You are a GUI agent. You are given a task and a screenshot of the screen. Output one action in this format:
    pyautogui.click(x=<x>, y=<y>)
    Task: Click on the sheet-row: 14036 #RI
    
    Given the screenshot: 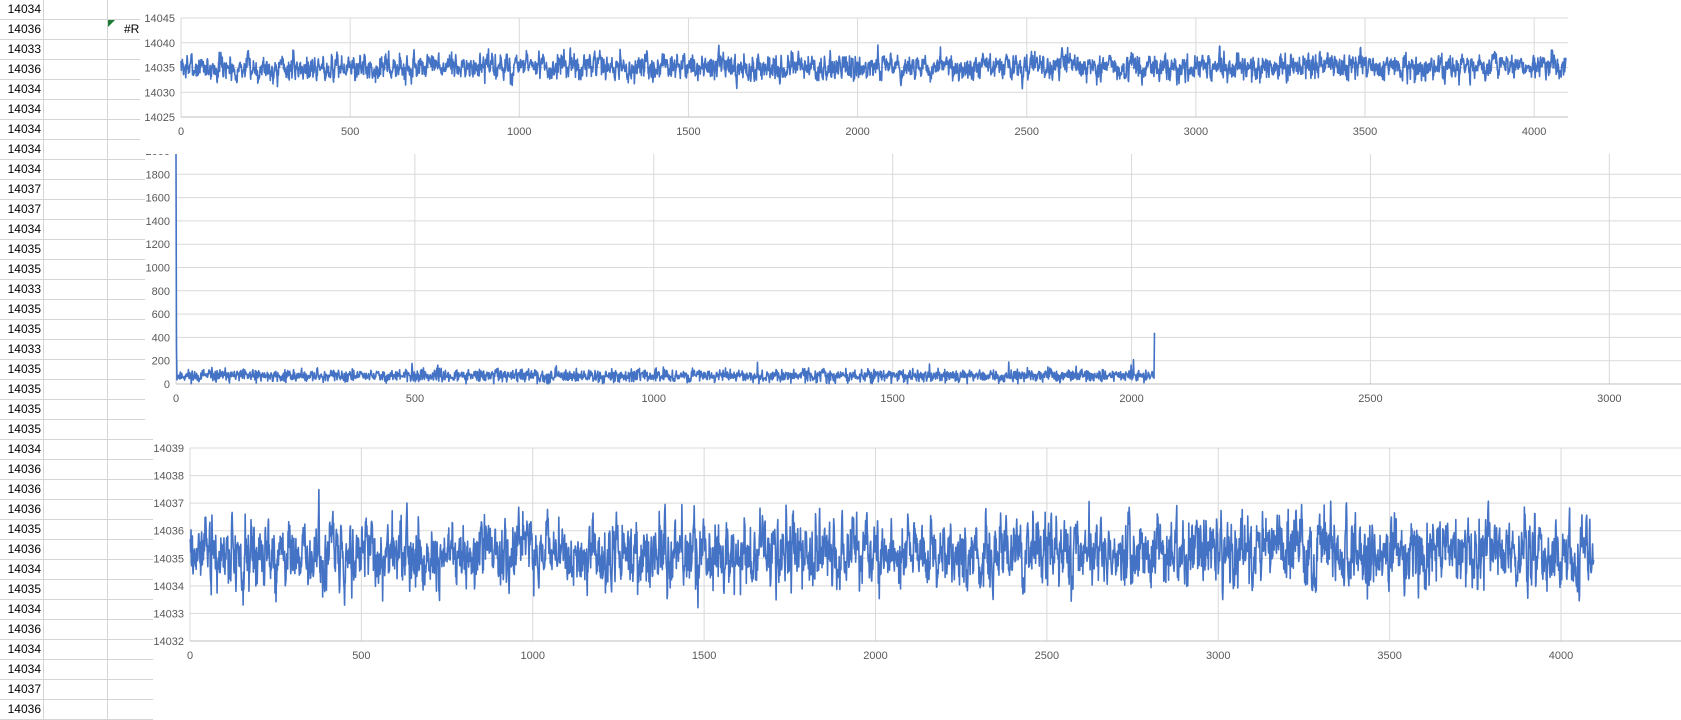 What is the action you would take?
    pyautogui.click(x=80, y=30)
    